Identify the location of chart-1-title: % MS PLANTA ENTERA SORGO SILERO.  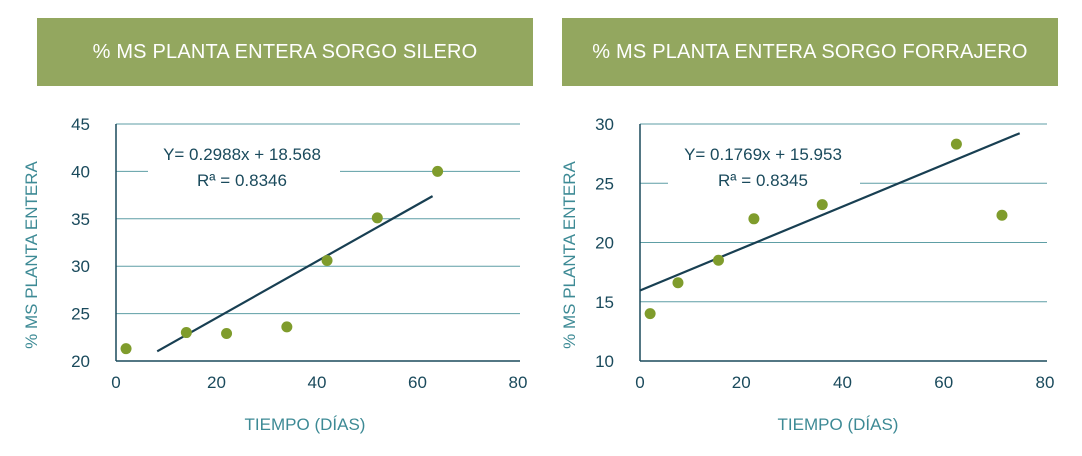
(285, 51).